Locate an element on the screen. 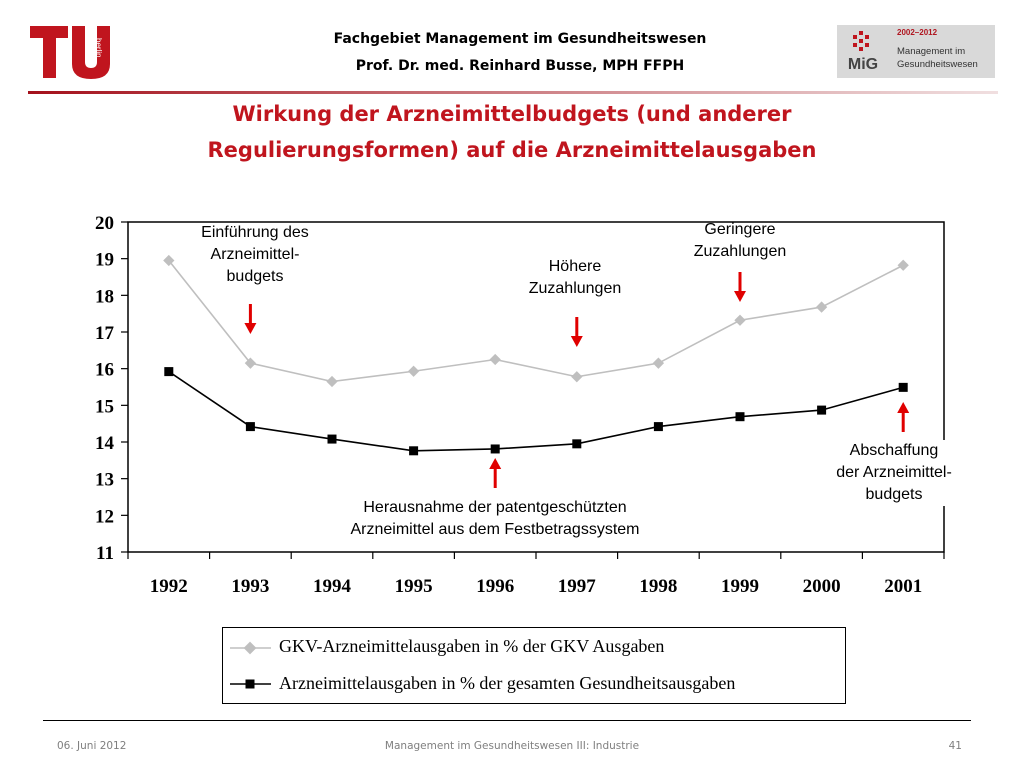 This screenshot has width=1024, height=768. chart-annotation: Geringere Zuzahlungen is located at coordinates (740, 241).